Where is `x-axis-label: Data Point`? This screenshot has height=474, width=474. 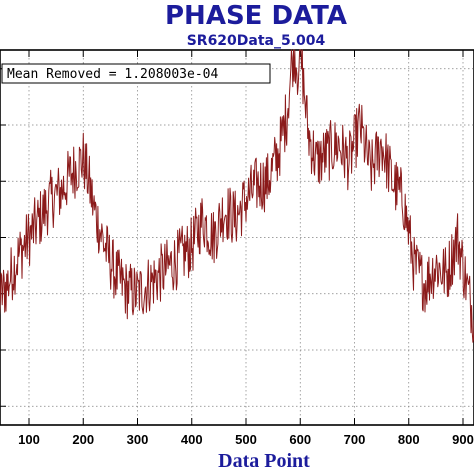 x-axis-label: Data Point is located at coordinates (264, 461).